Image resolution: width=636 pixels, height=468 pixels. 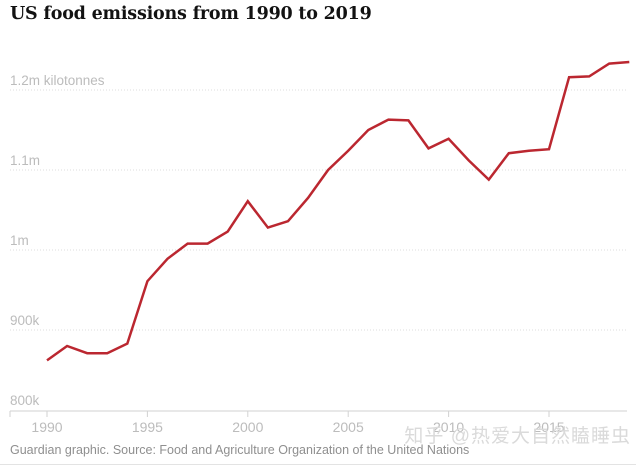 What do you see at coordinates (25, 400) in the screenshot?
I see `y-tick-label: 800k` at bounding box center [25, 400].